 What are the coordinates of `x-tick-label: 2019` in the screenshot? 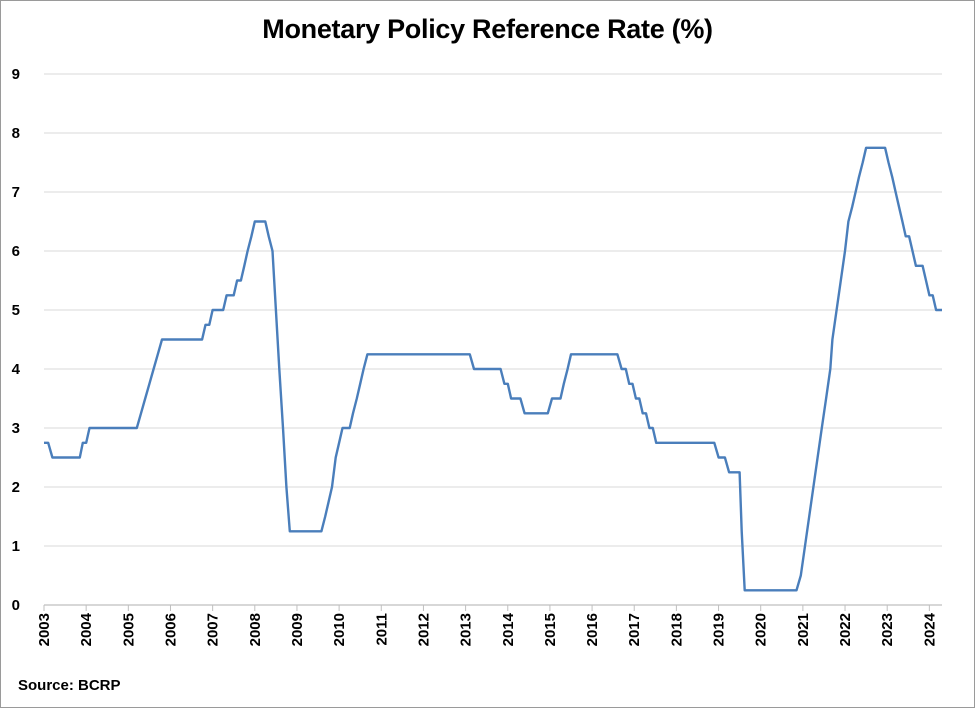 It's located at (719, 629).